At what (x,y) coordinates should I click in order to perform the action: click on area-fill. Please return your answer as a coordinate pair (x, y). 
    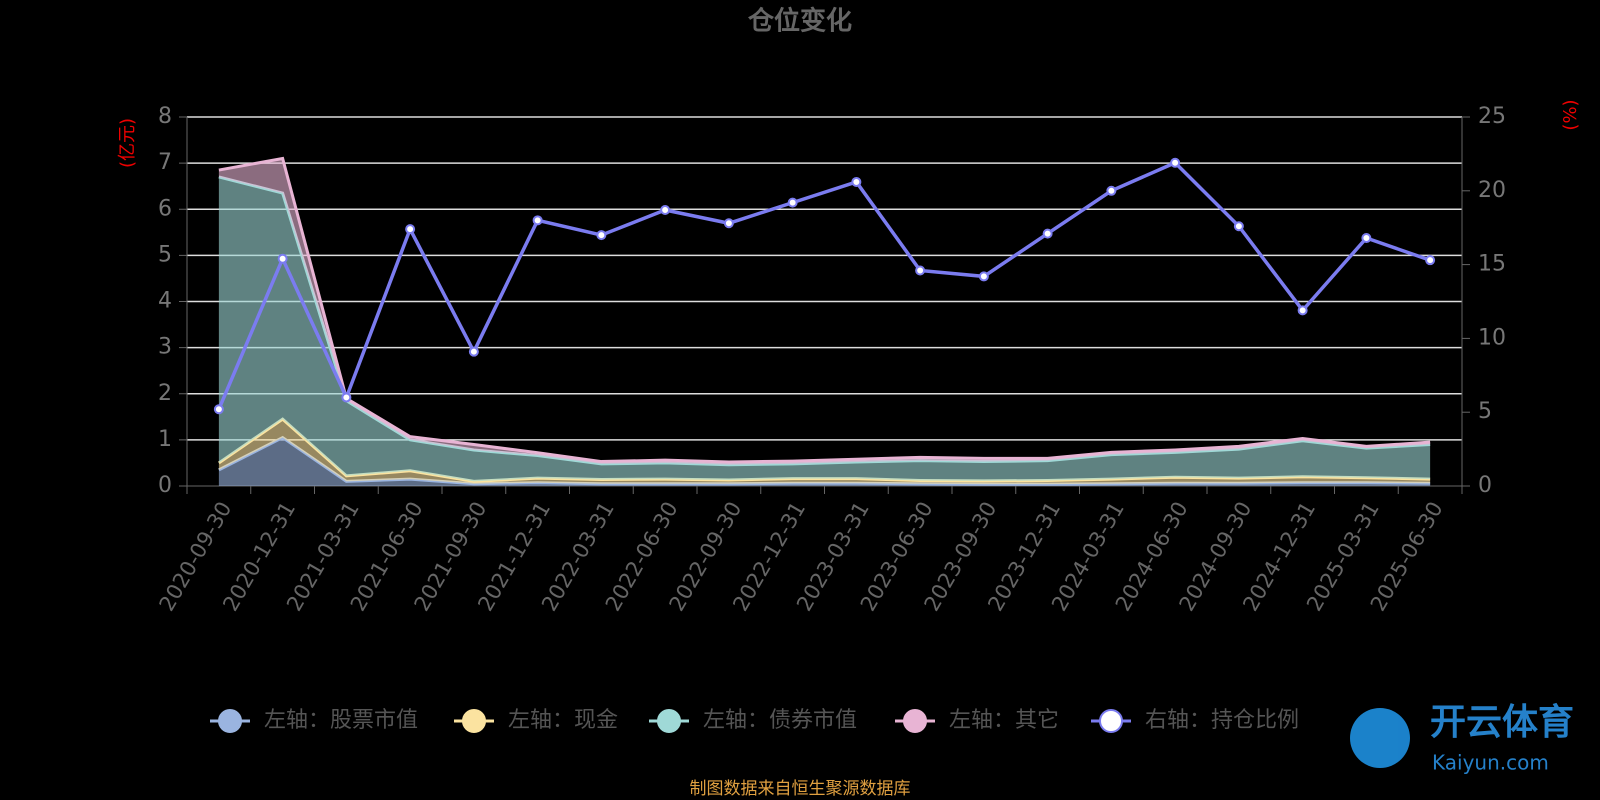
    Looking at the image, I should click on (824, 461).